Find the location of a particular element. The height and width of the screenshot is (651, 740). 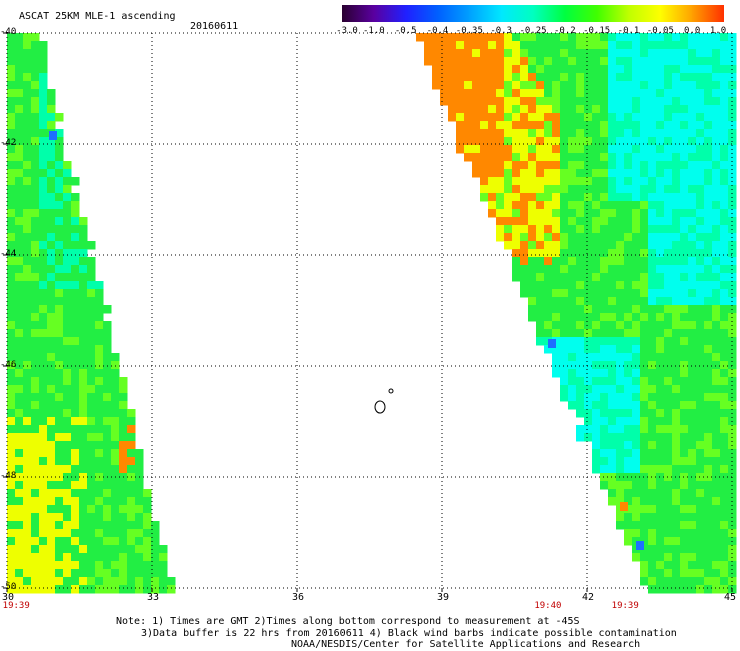

longitude-label: 36 is located at coordinates (298, 597).